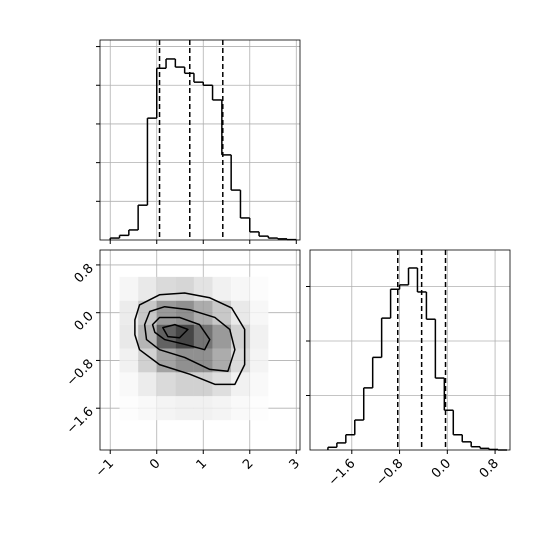 This screenshot has height=550, width=550. What do you see at coordinates (389, 472) in the screenshot?
I see `x-tick-label: −0.8` at bounding box center [389, 472].